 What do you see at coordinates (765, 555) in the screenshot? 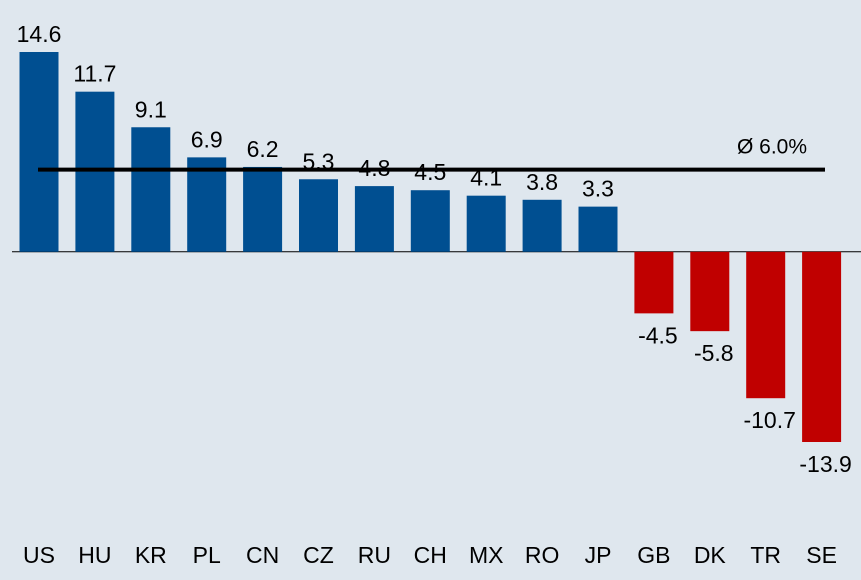
I see `x-tick-label: TR` at bounding box center [765, 555].